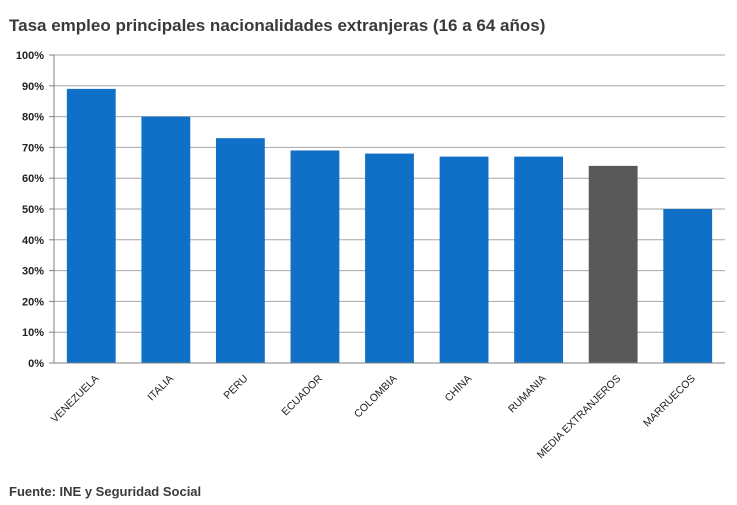 The width and height of the screenshot is (737, 505). What do you see at coordinates (688, 286) in the screenshot?
I see `bar-marruecos` at bounding box center [688, 286].